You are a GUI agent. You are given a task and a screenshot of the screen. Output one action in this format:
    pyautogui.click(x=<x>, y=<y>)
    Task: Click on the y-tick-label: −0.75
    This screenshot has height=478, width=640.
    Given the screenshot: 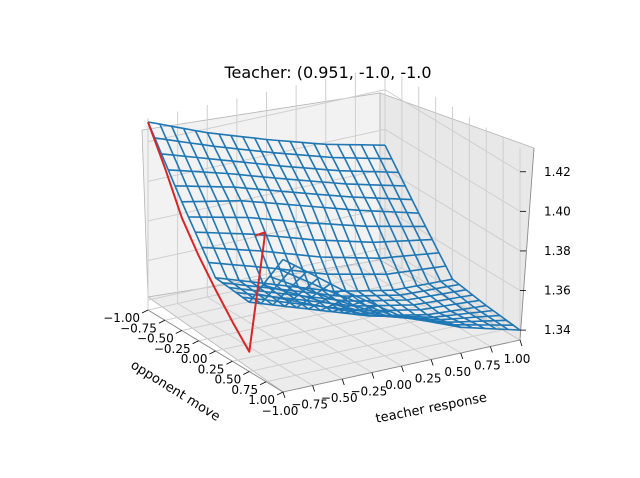 What is the action you would take?
    pyautogui.click(x=309, y=405)
    